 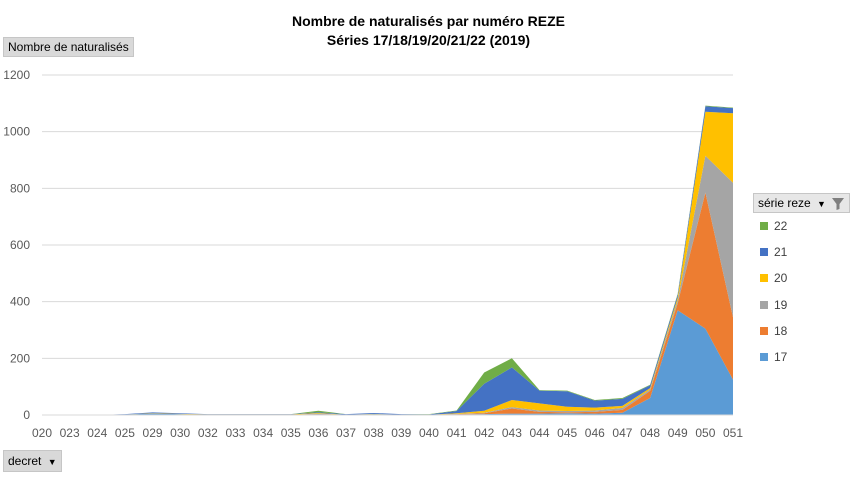 I want to click on x-tick-label: 048, so click(x=650, y=433).